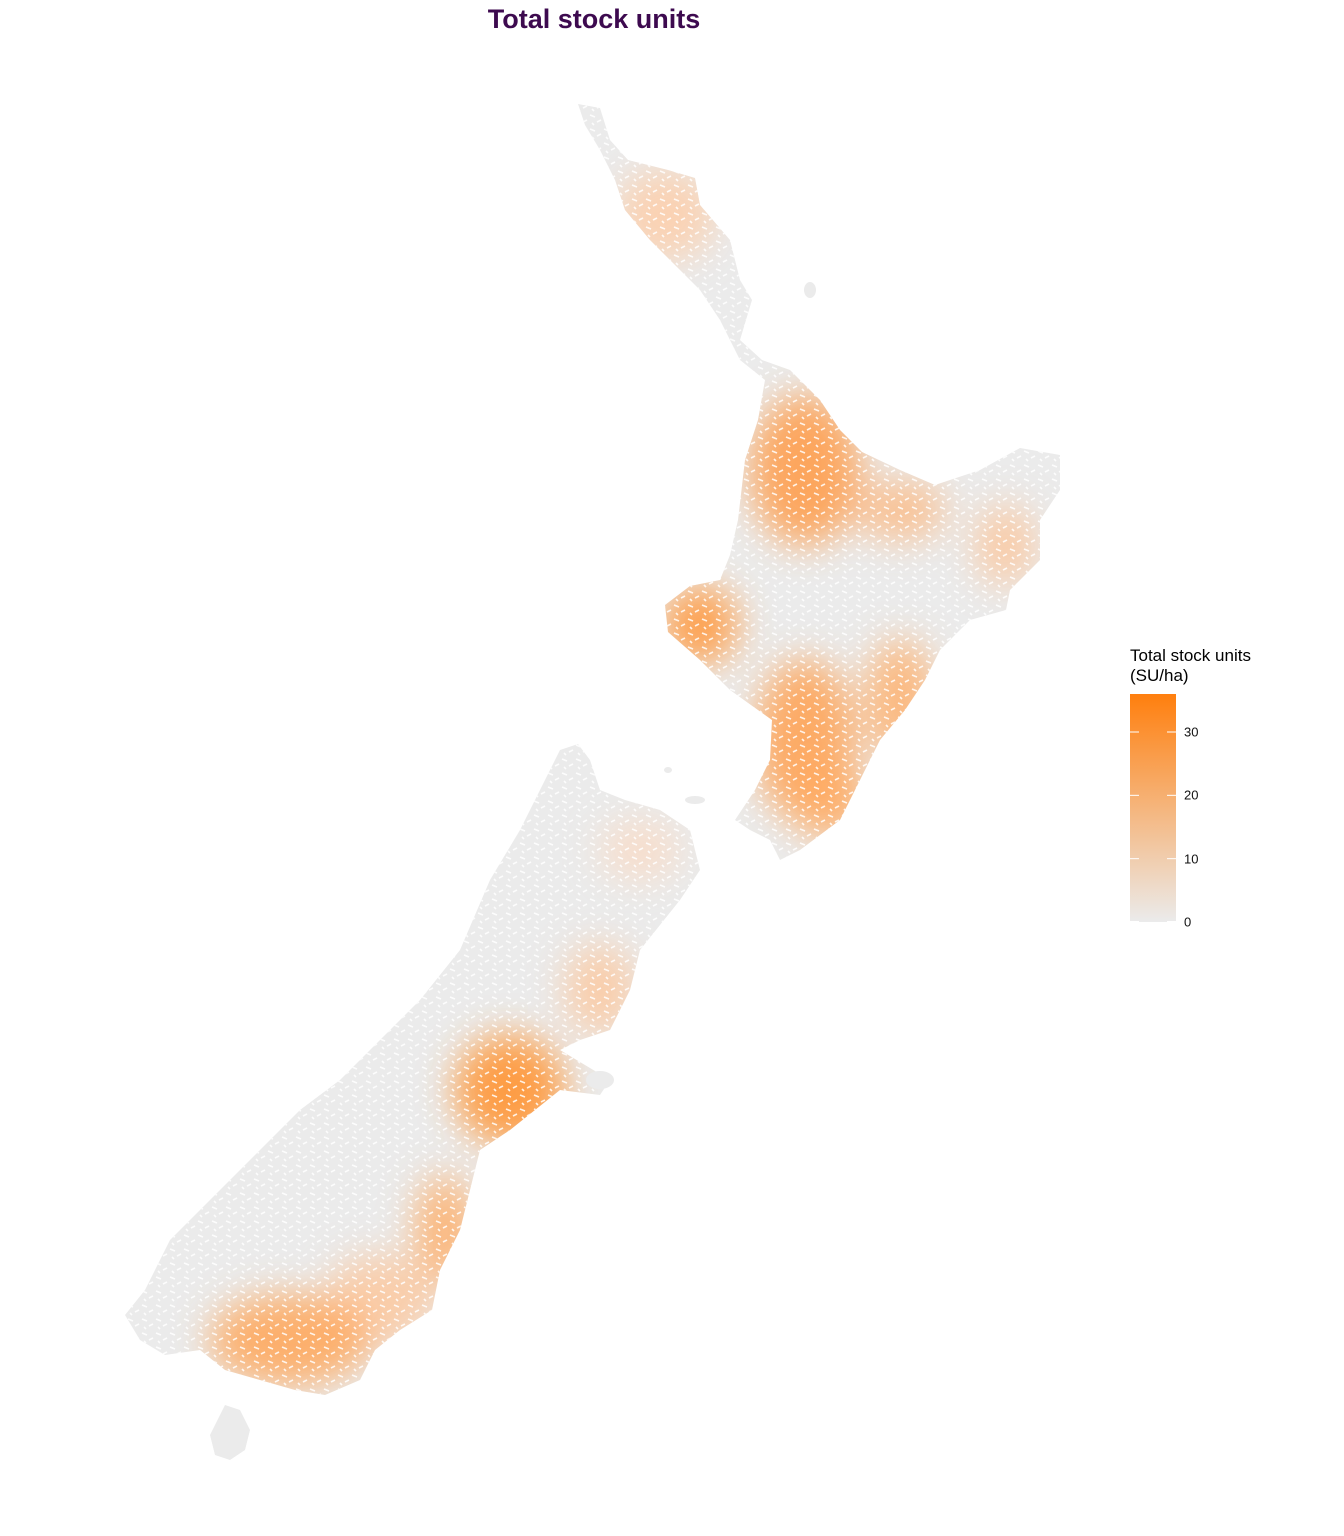 This screenshot has width=1344, height=1536. What do you see at coordinates (1191, 859) in the screenshot?
I see `legend-tick-label: 10` at bounding box center [1191, 859].